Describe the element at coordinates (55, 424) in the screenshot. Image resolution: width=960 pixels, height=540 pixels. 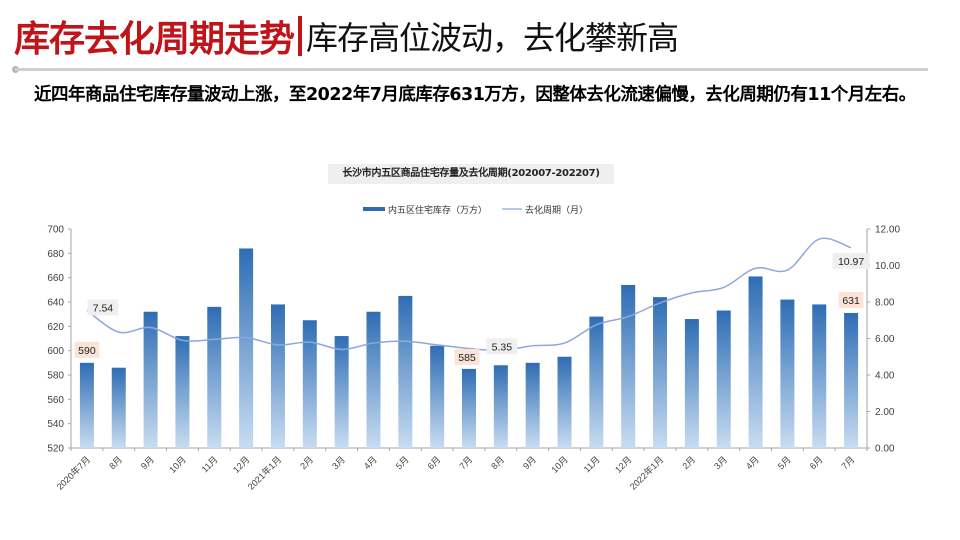
I see `y-left-tick: 540` at that location.